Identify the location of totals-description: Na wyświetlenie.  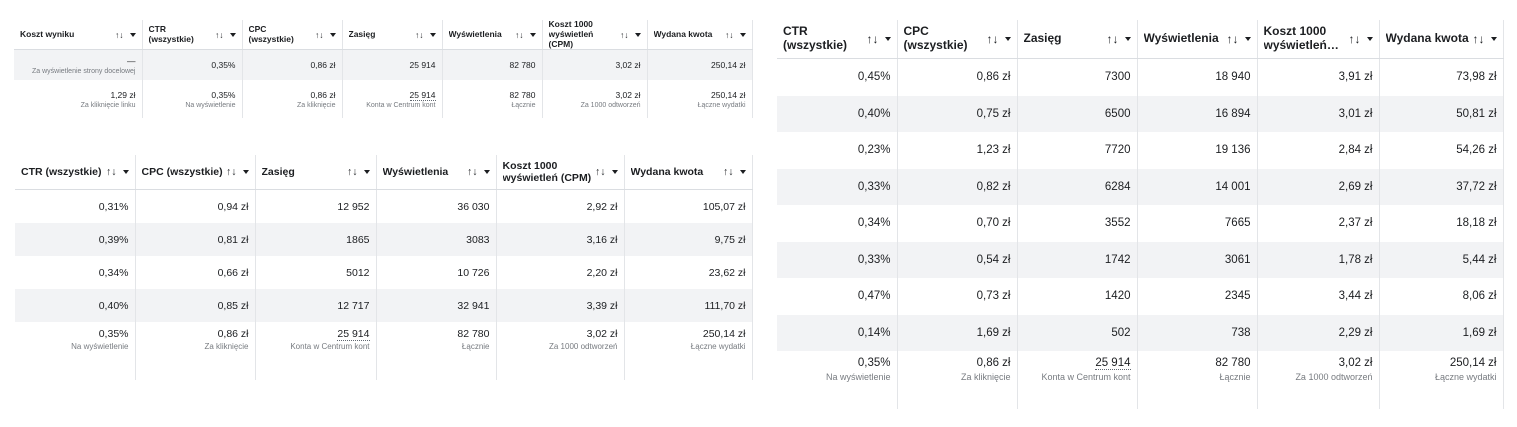
(210, 105).